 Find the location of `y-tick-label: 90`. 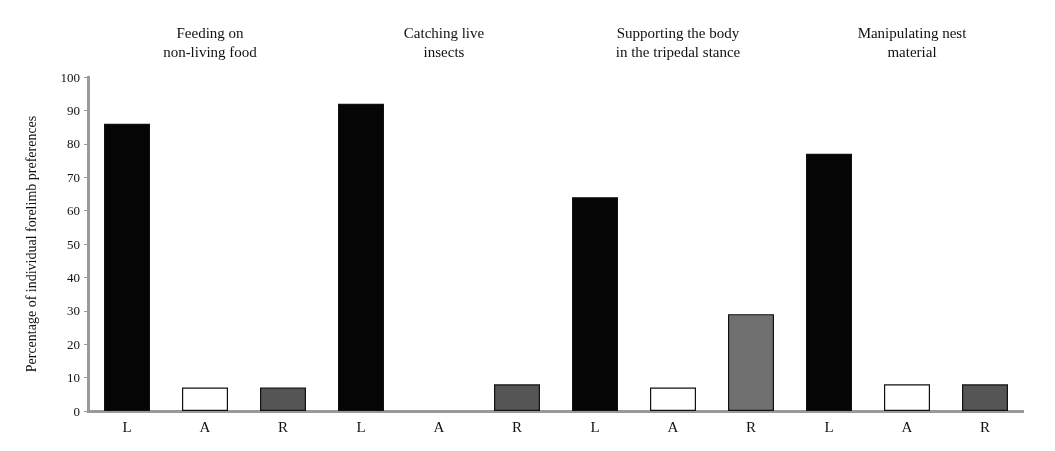

y-tick-label: 90 is located at coordinates (73, 110).